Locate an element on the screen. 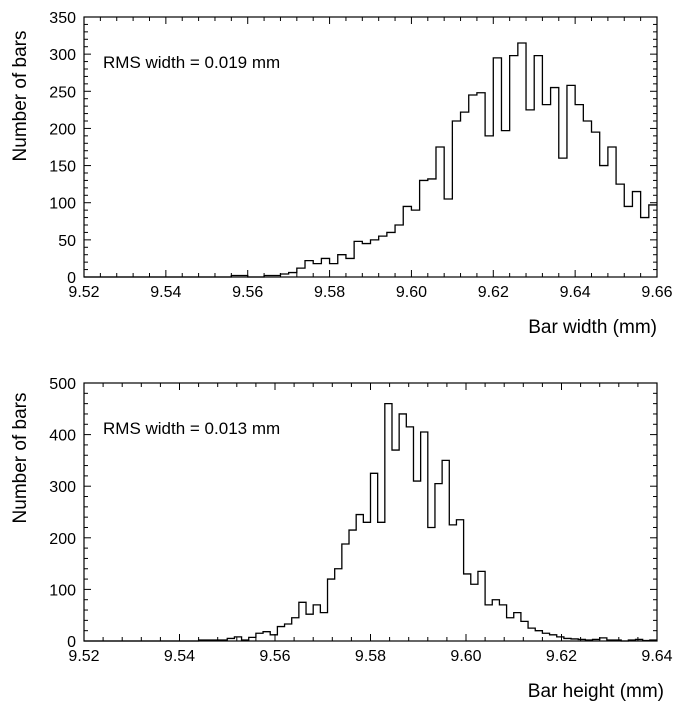 The height and width of the screenshot is (702, 683). y-tick-label: 400 is located at coordinates (62, 436).